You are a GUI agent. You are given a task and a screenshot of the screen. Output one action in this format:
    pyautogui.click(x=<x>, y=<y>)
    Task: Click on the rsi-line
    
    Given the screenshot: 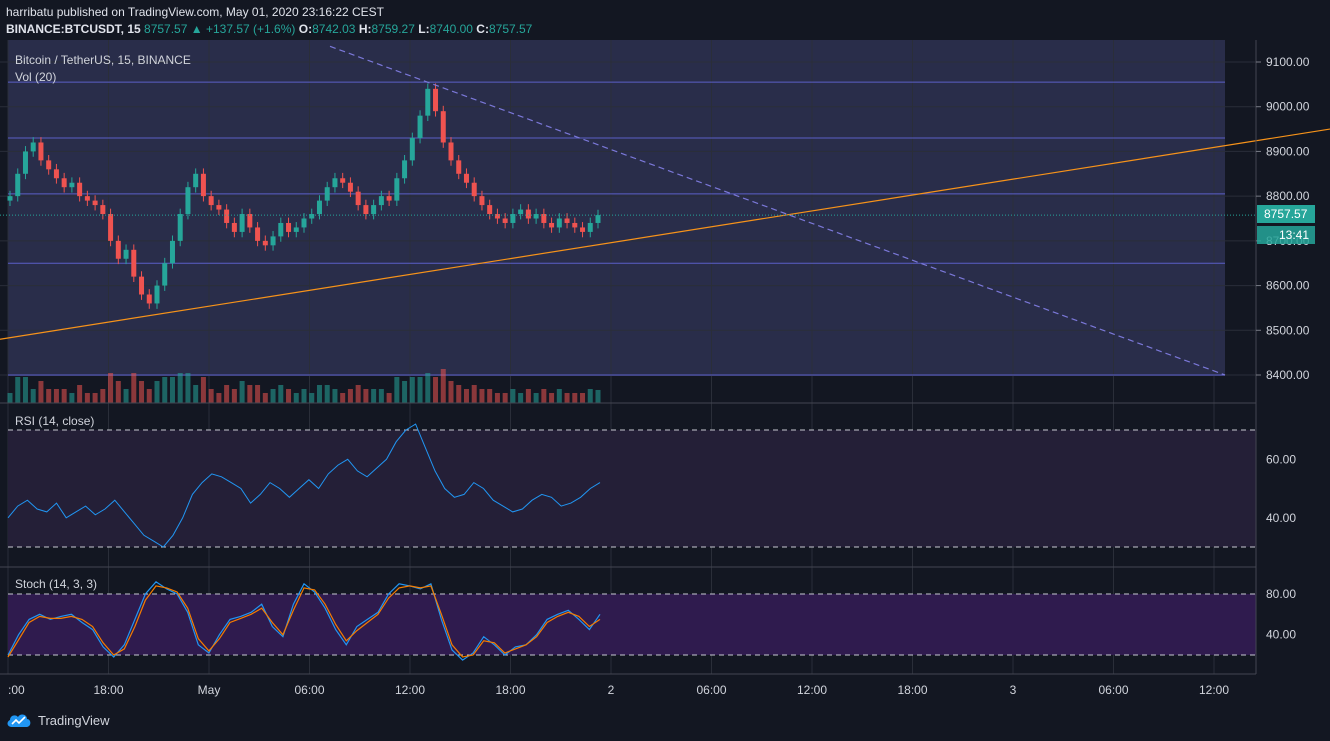 What is the action you would take?
    pyautogui.click(x=304, y=485)
    